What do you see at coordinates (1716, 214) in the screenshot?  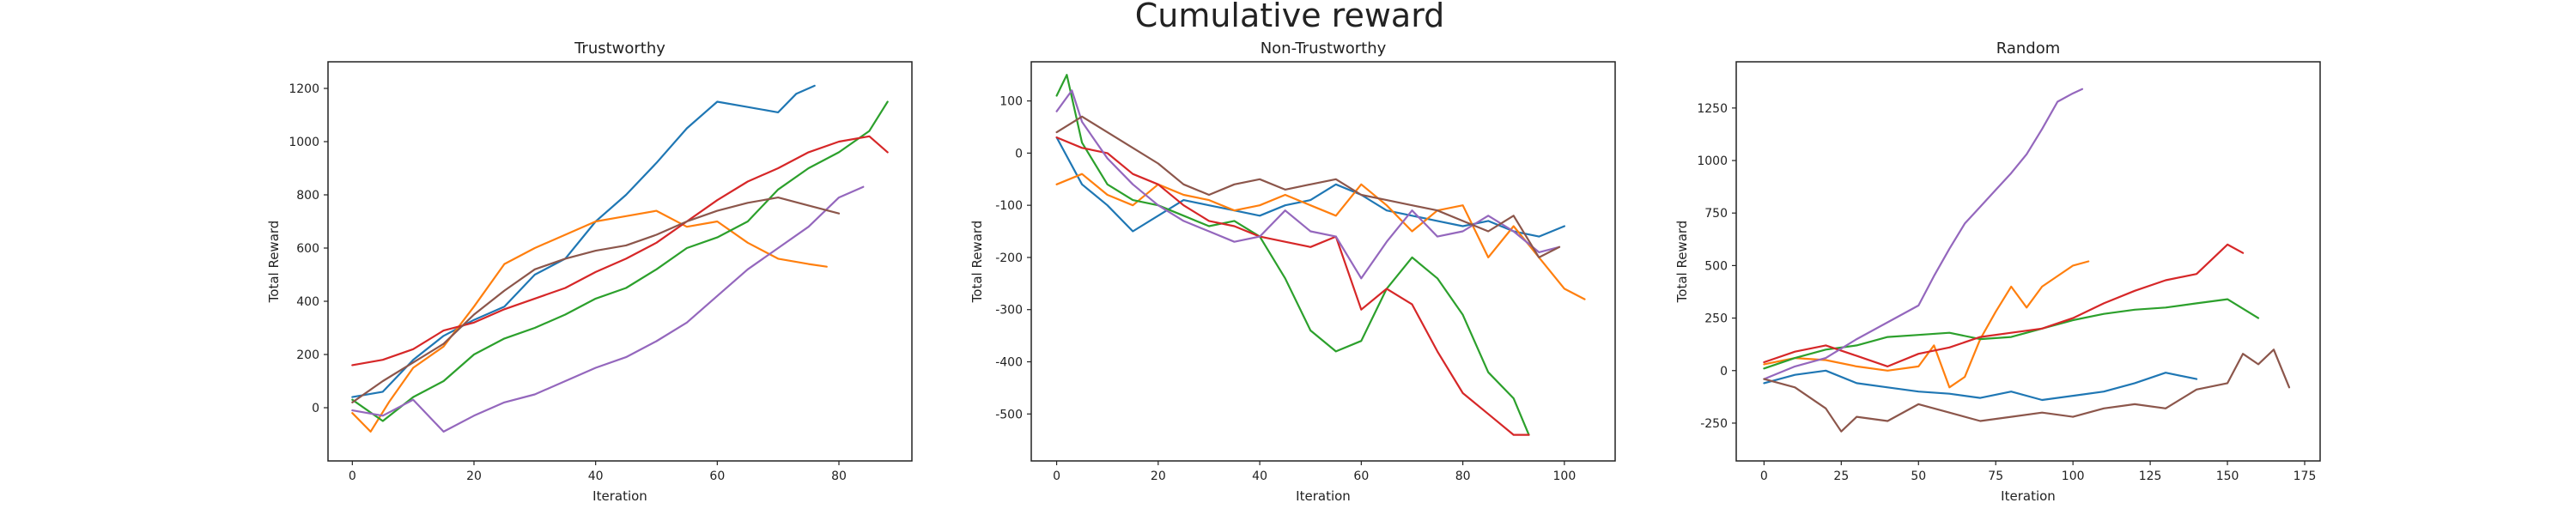 I see `y-tick-label: 750` at bounding box center [1716, 214].